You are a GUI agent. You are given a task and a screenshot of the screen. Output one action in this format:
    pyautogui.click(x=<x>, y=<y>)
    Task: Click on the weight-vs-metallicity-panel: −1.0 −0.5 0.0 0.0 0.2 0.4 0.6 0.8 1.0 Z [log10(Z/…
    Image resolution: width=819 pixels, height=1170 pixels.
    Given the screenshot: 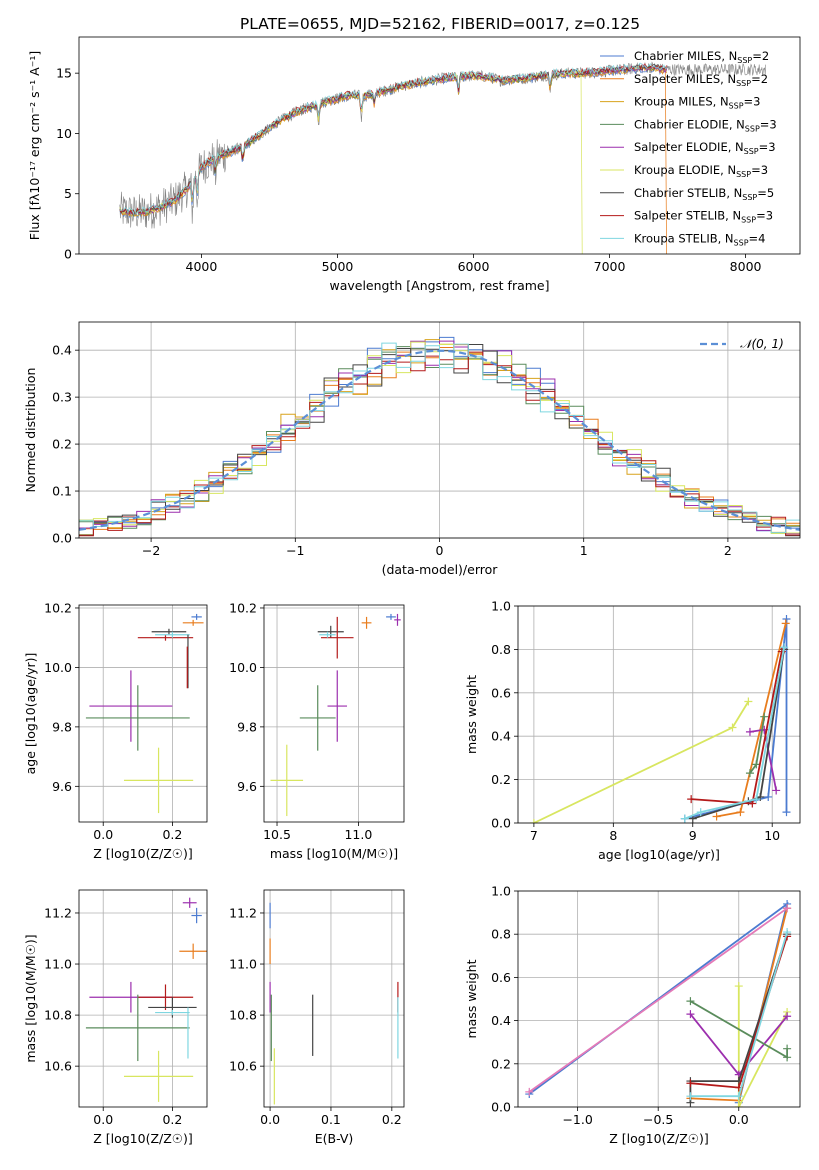 What is the action you would take?
    pyautogui.click(x=632, y=1015)
    